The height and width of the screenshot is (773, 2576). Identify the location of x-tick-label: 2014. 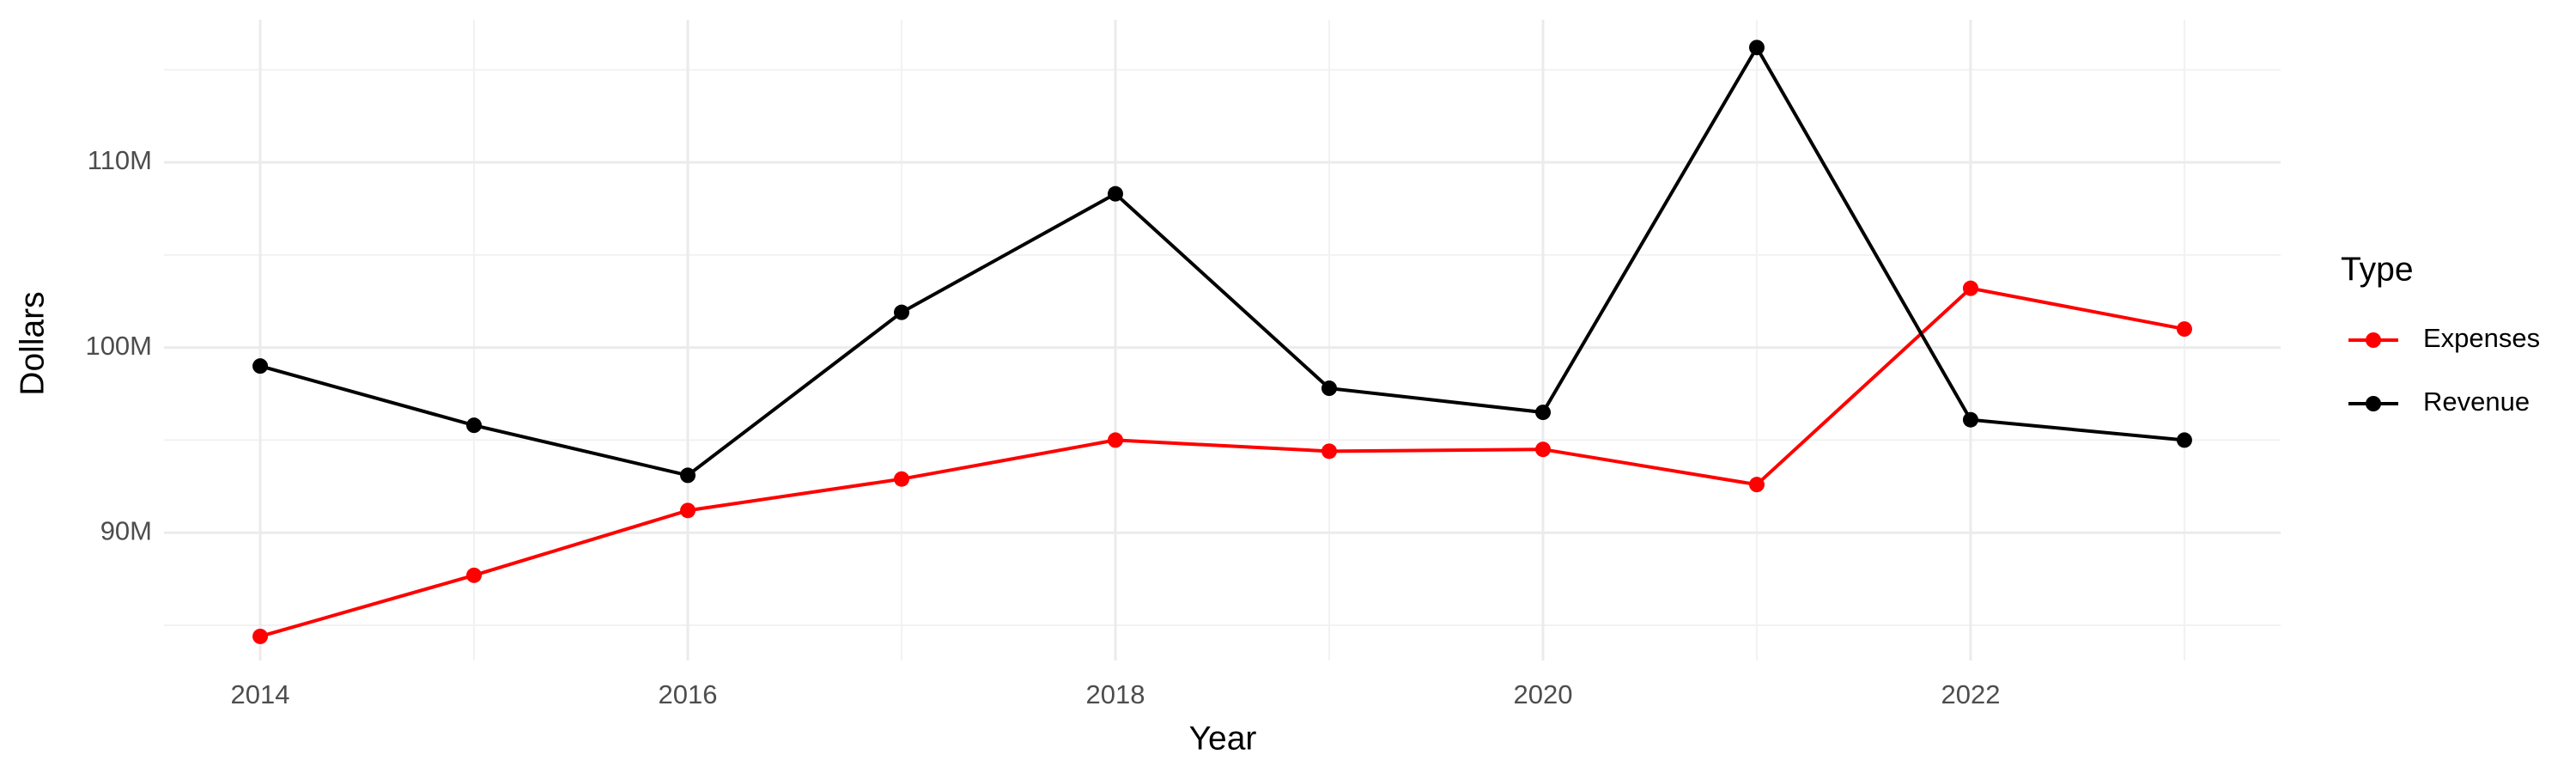
(260, 694).